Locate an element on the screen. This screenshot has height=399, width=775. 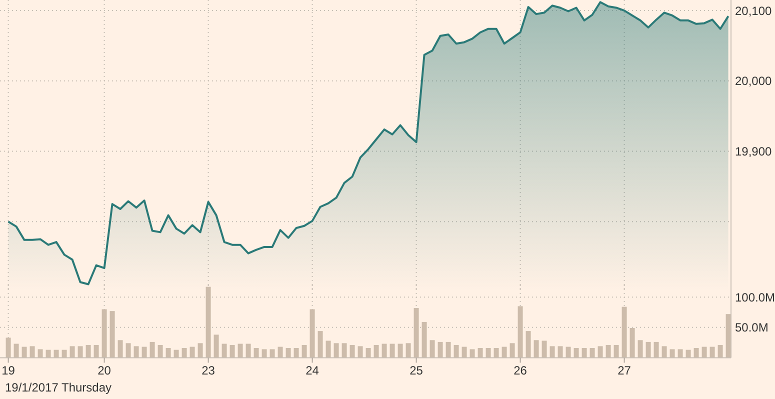
x-tick-label: 26 is located at coordinates (521, 371).